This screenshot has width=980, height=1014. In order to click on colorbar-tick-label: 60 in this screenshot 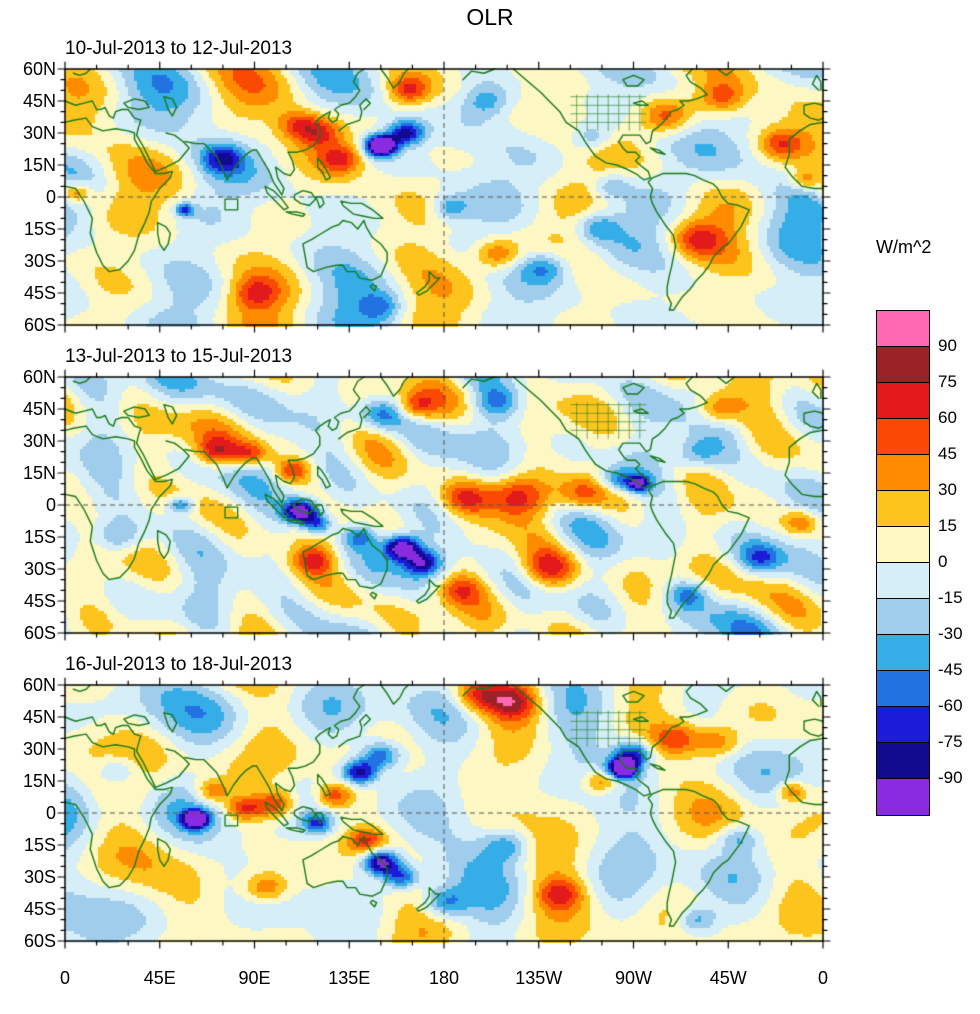, I will do `click(947, 417)`.